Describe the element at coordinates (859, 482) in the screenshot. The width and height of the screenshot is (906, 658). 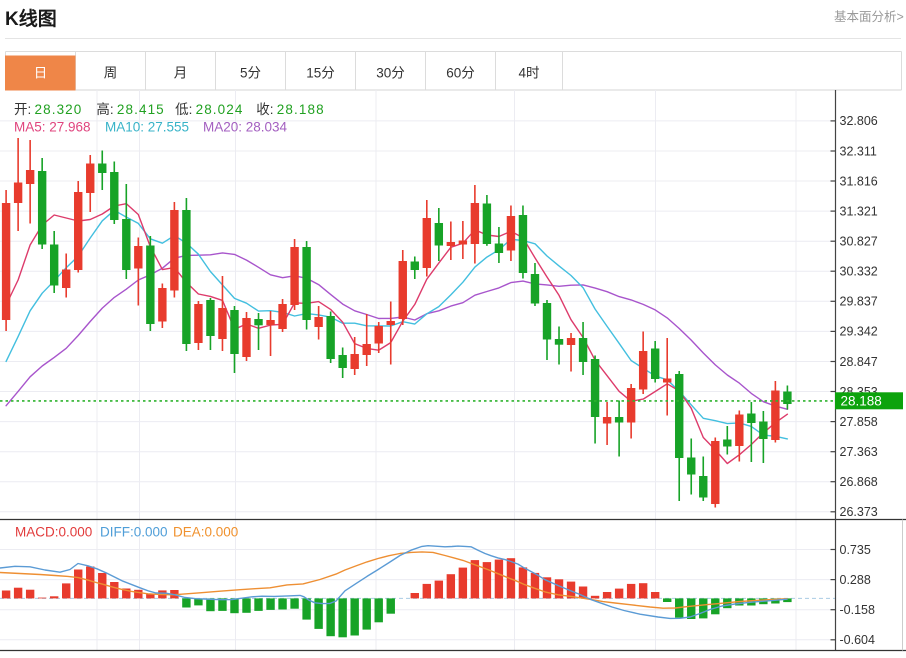
I see `svg-text: 26.868` at that location.